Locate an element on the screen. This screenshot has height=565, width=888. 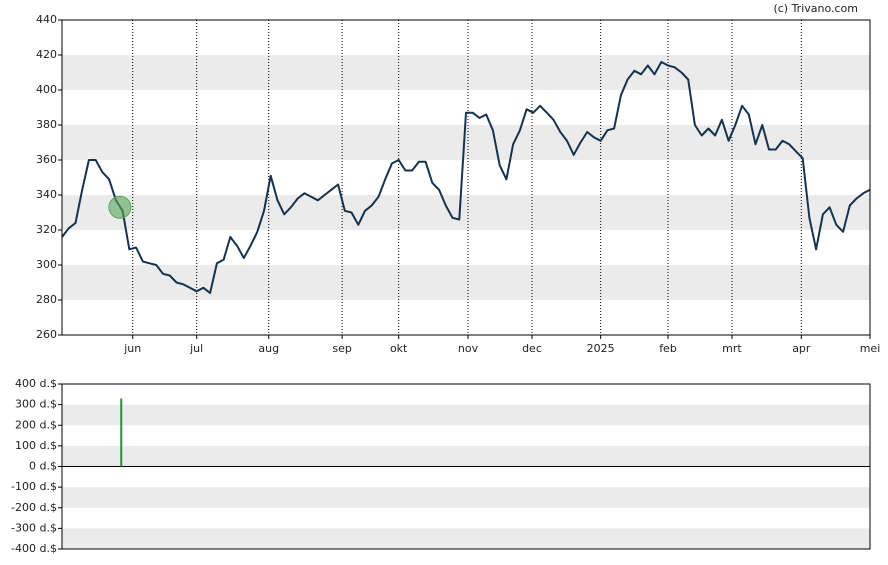
x-tick-label: dec is located at coordinates (532, 348).